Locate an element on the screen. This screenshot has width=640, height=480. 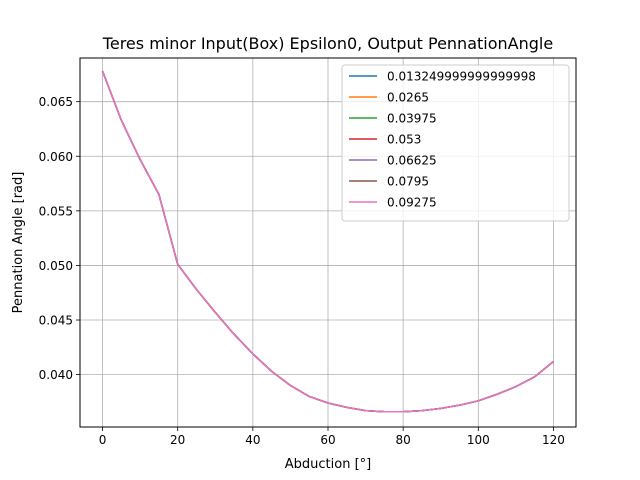
y-axis-label: Pennation Angle [rad] is located at coordinates (18, 243).